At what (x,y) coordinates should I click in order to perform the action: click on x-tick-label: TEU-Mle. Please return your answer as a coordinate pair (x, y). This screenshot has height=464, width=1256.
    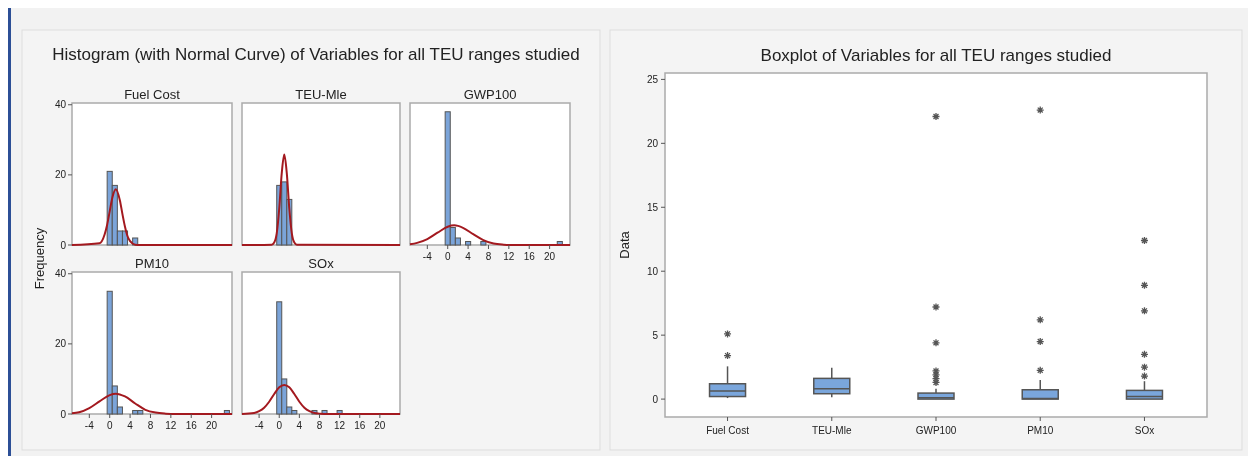
    Looking at the image, I should click on (832, 430).